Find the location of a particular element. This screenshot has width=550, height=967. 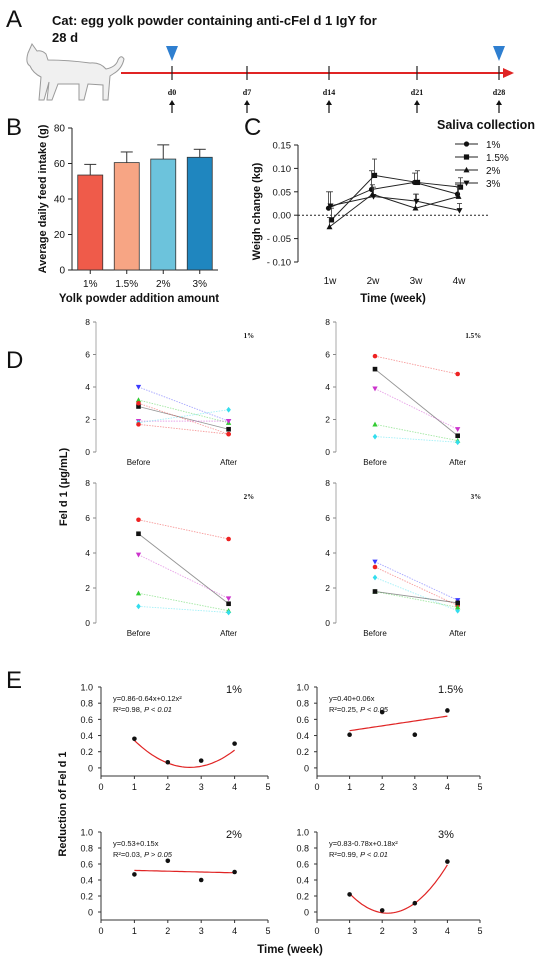

c-y-tick-label: 0.15 is located at coordinates (282, 146).